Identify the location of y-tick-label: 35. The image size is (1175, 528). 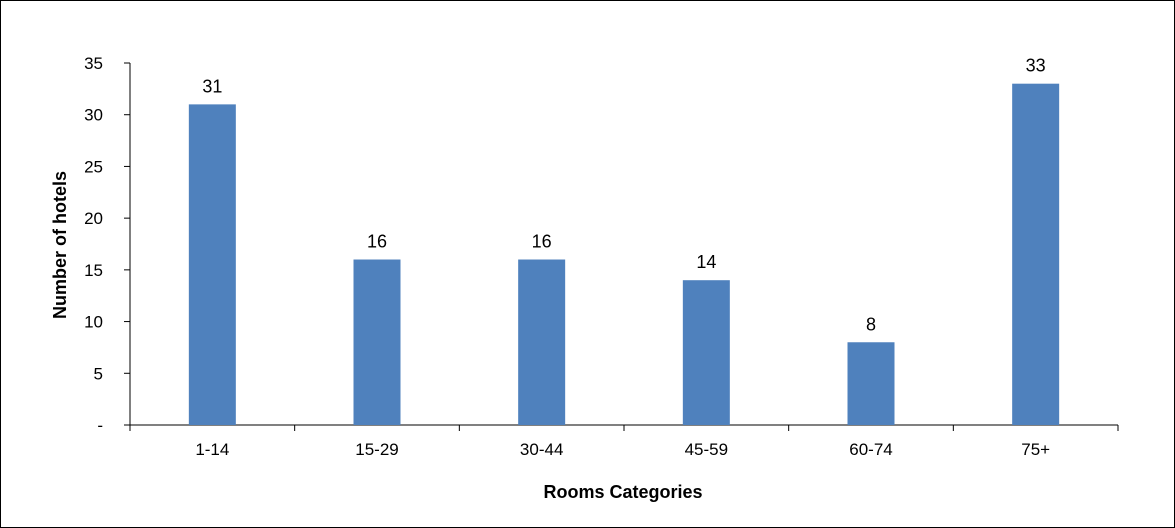
(93, 63).